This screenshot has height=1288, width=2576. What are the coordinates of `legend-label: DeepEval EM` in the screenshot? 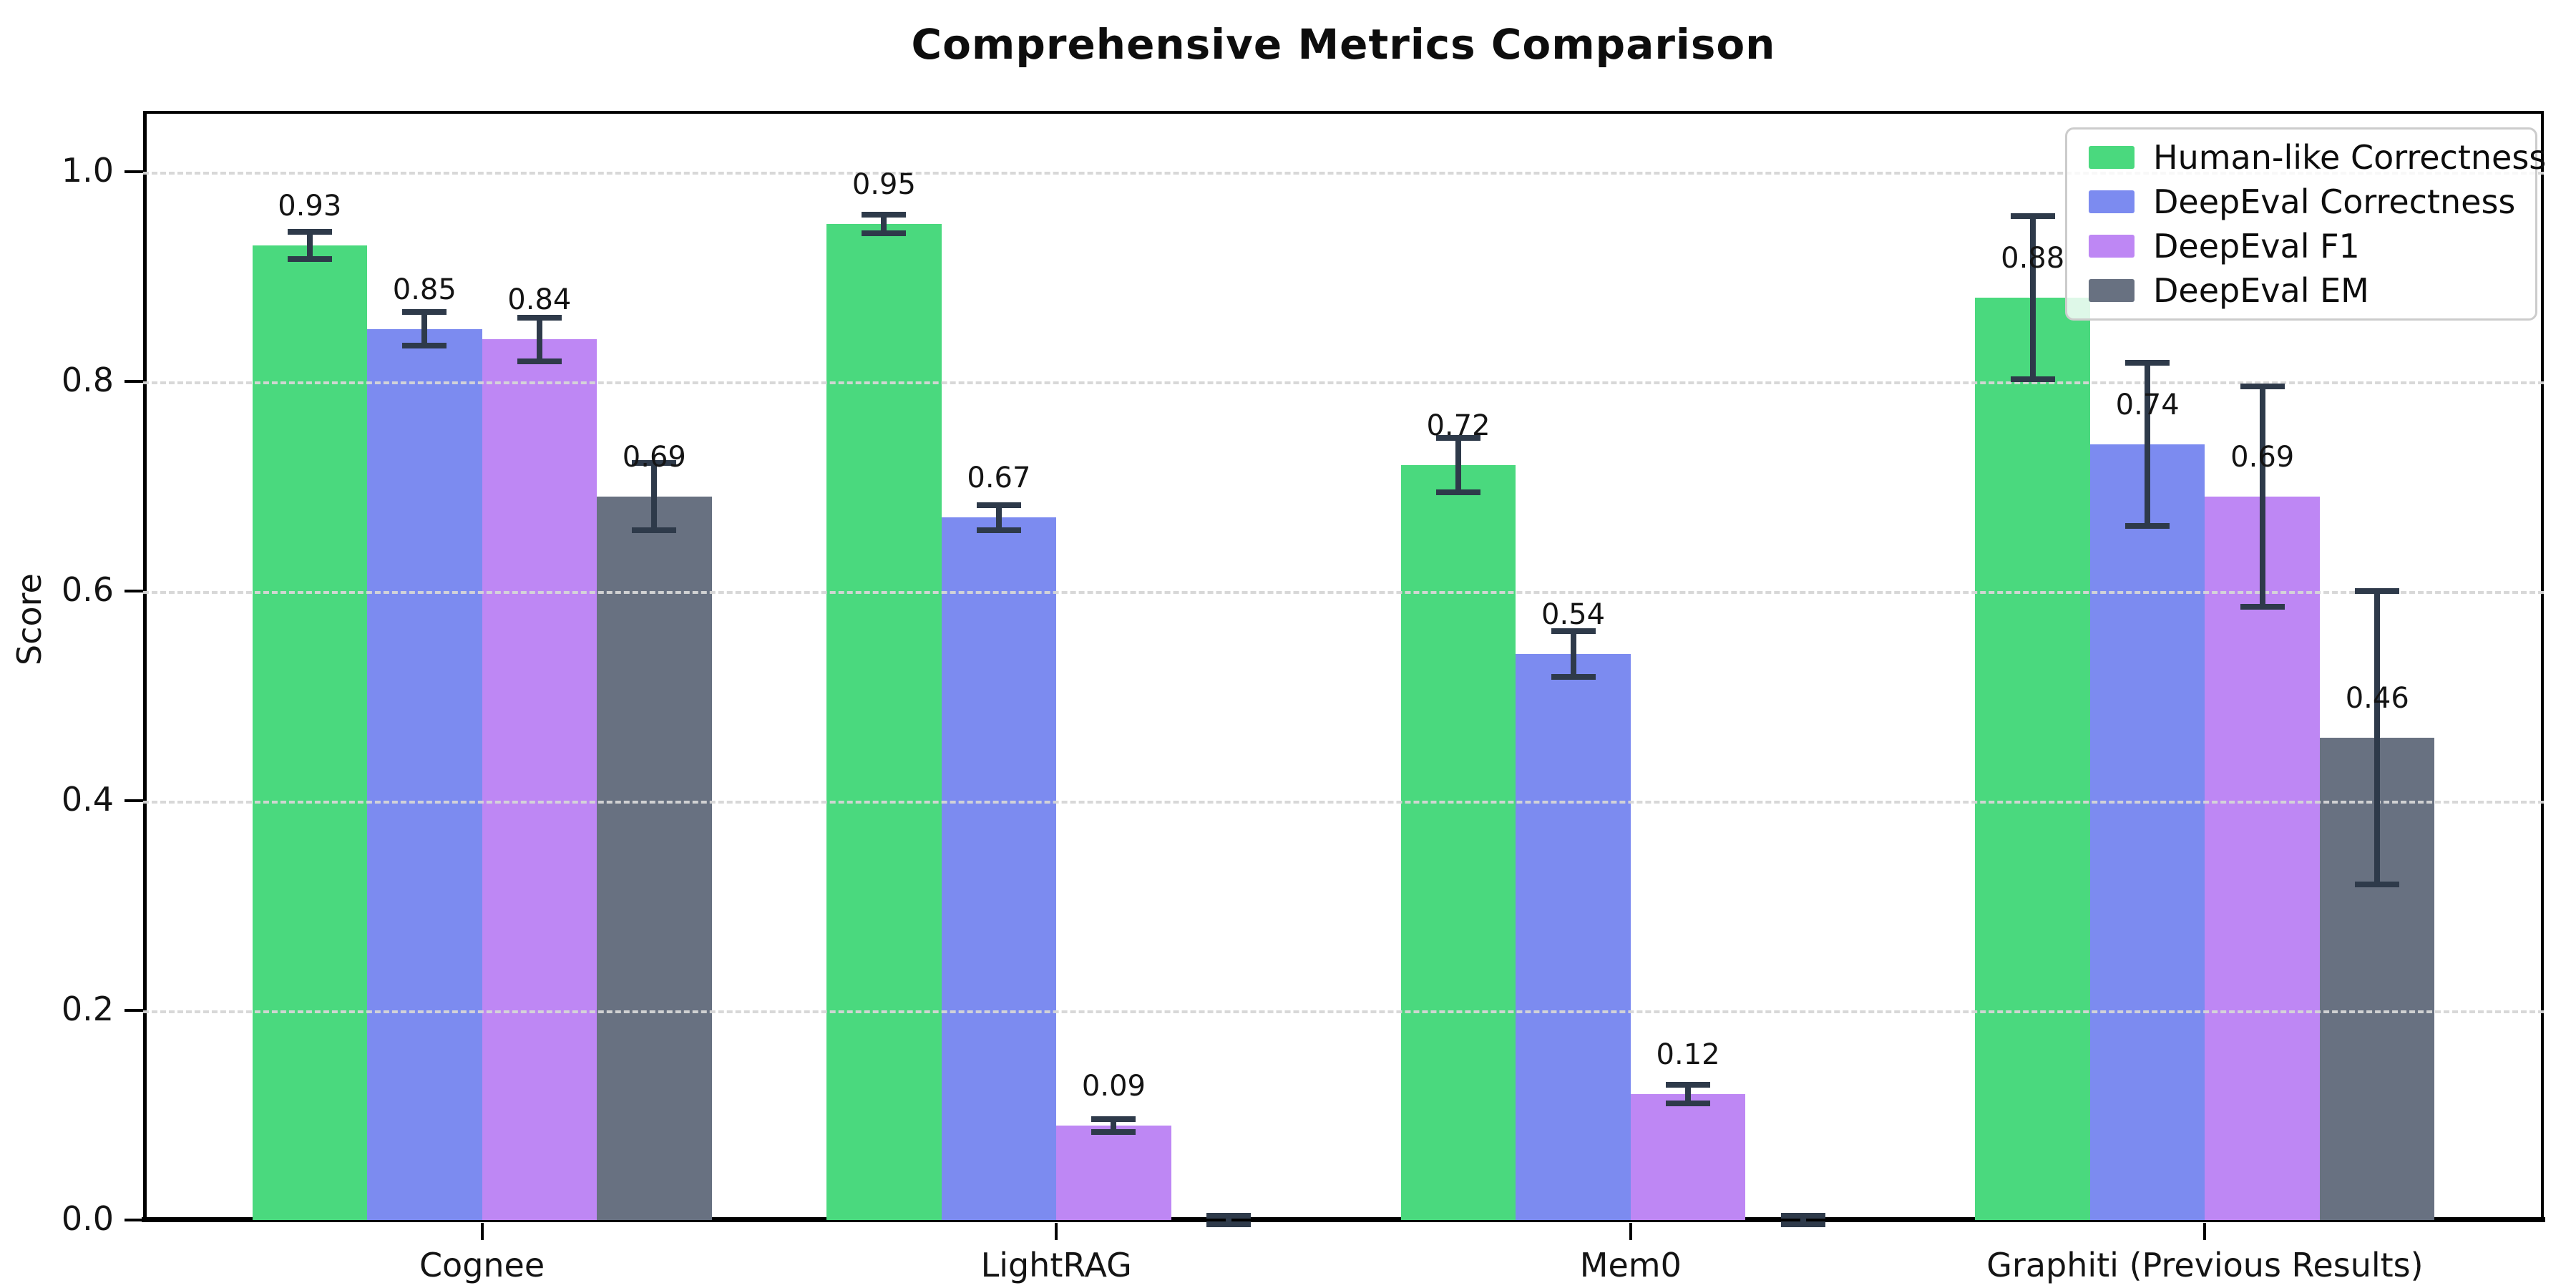 It's located at (2261, 290).